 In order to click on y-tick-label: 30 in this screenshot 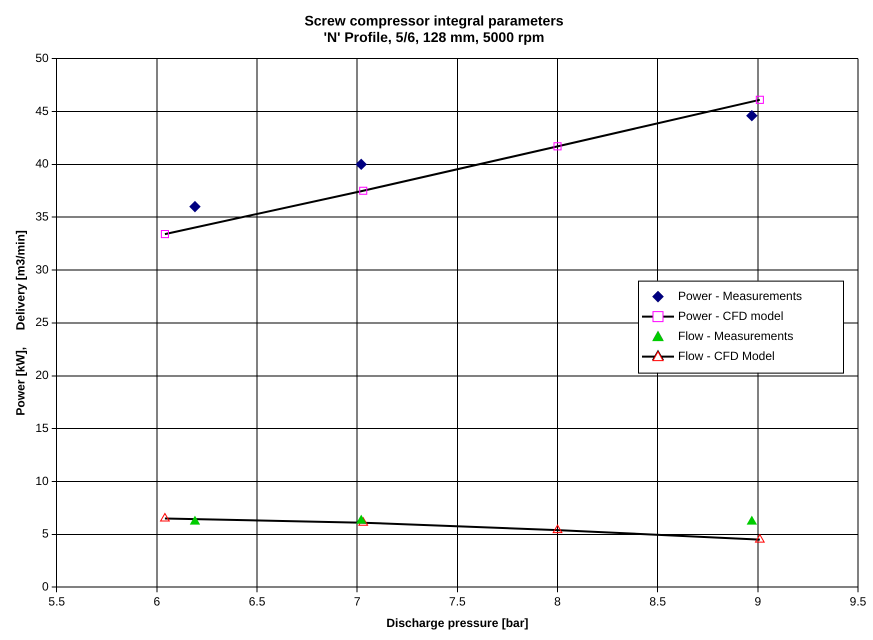, I will do `click(42, 269)`.